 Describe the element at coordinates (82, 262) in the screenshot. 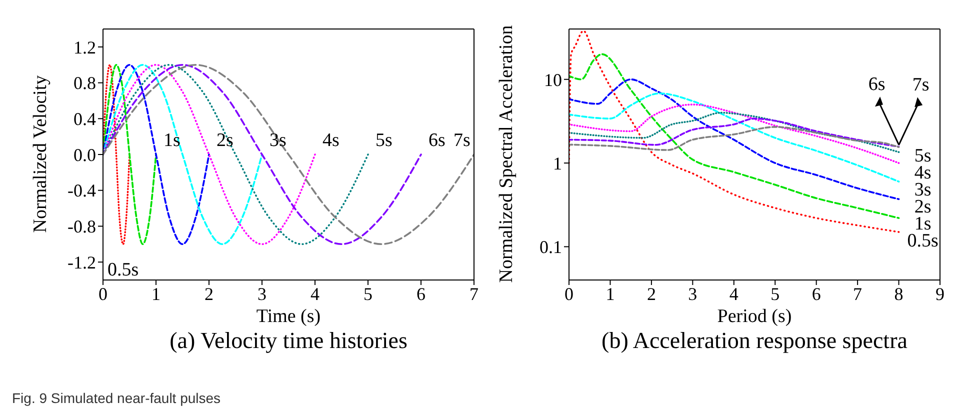

I see `y-tick-label: -1.2` at that location.